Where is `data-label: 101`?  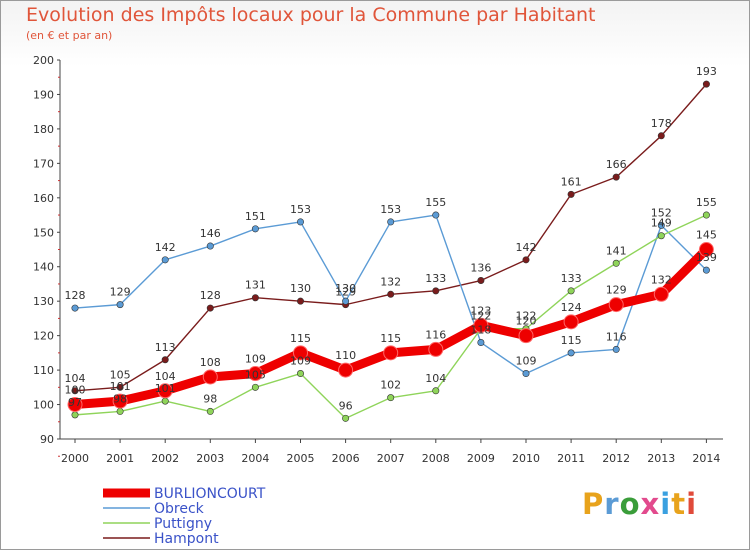
data-label: 101 is located at coordinates (165, 388).